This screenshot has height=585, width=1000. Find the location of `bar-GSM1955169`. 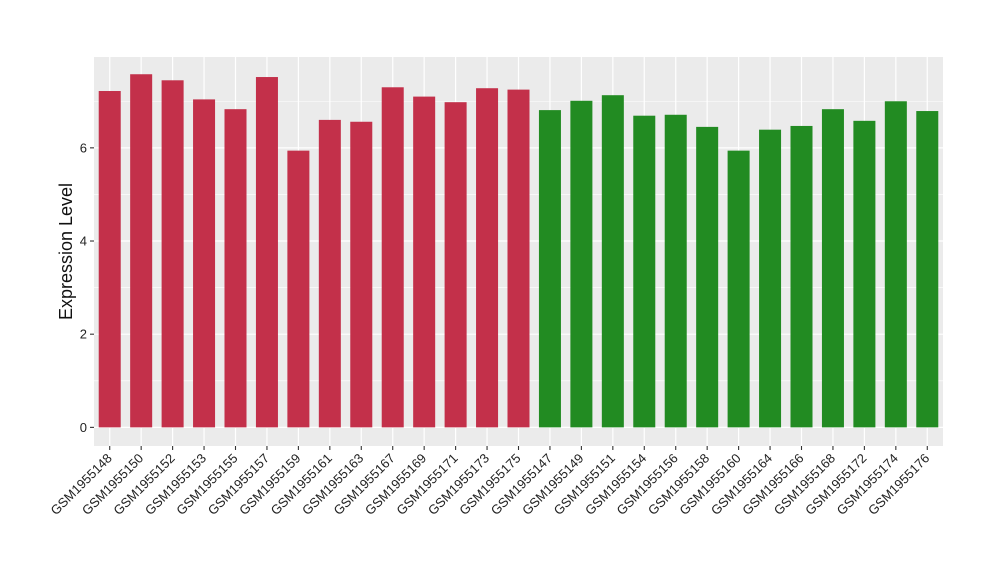

bar-GSM1955169 is located at coordinates (424, 262).